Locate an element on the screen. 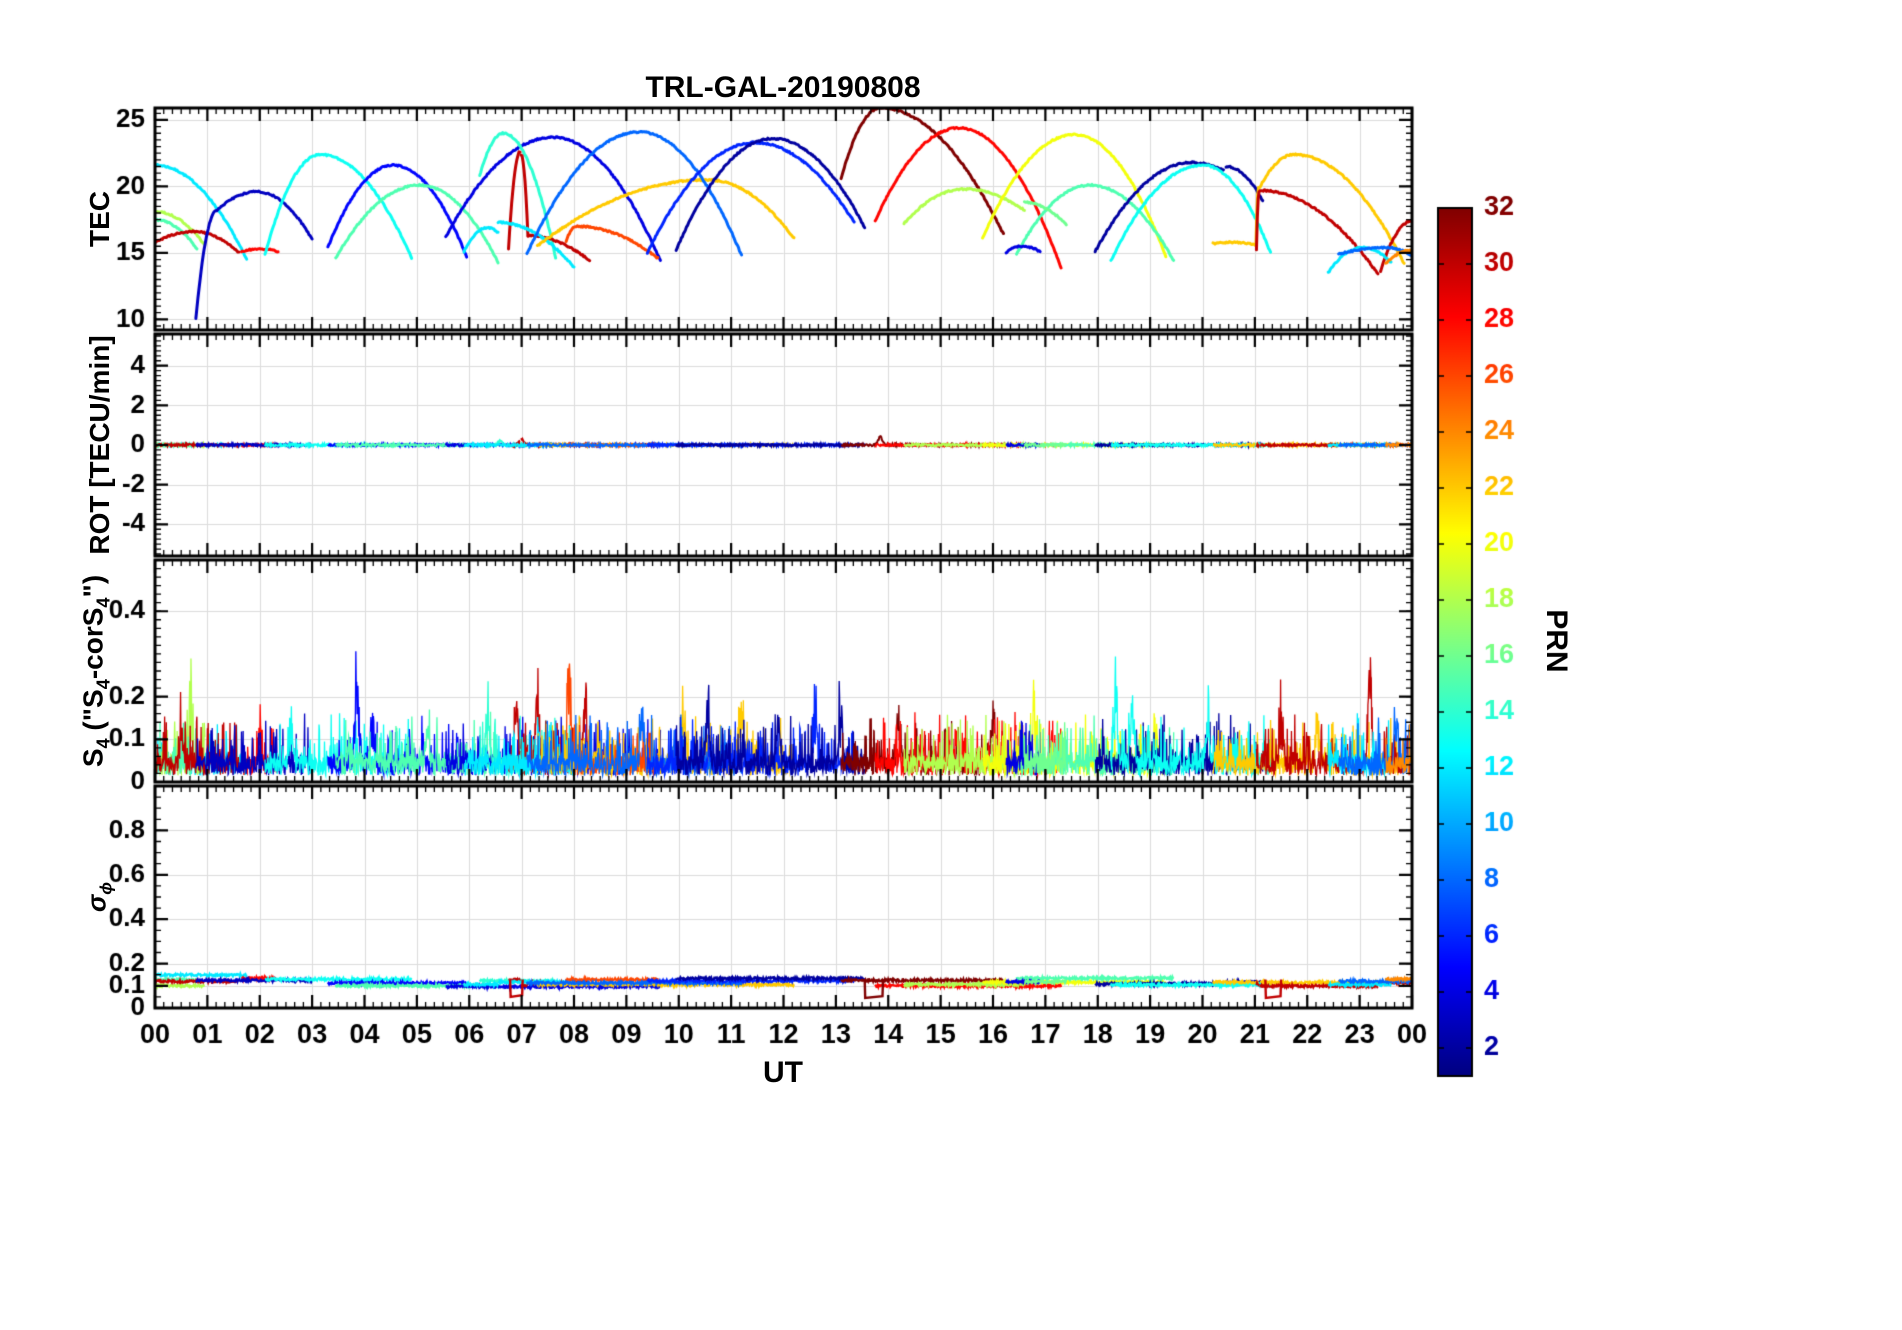 This screenshot has width=1902, height=1330. chart-title: TRL-GAL-20190808 is located at coordinates (783, 87).